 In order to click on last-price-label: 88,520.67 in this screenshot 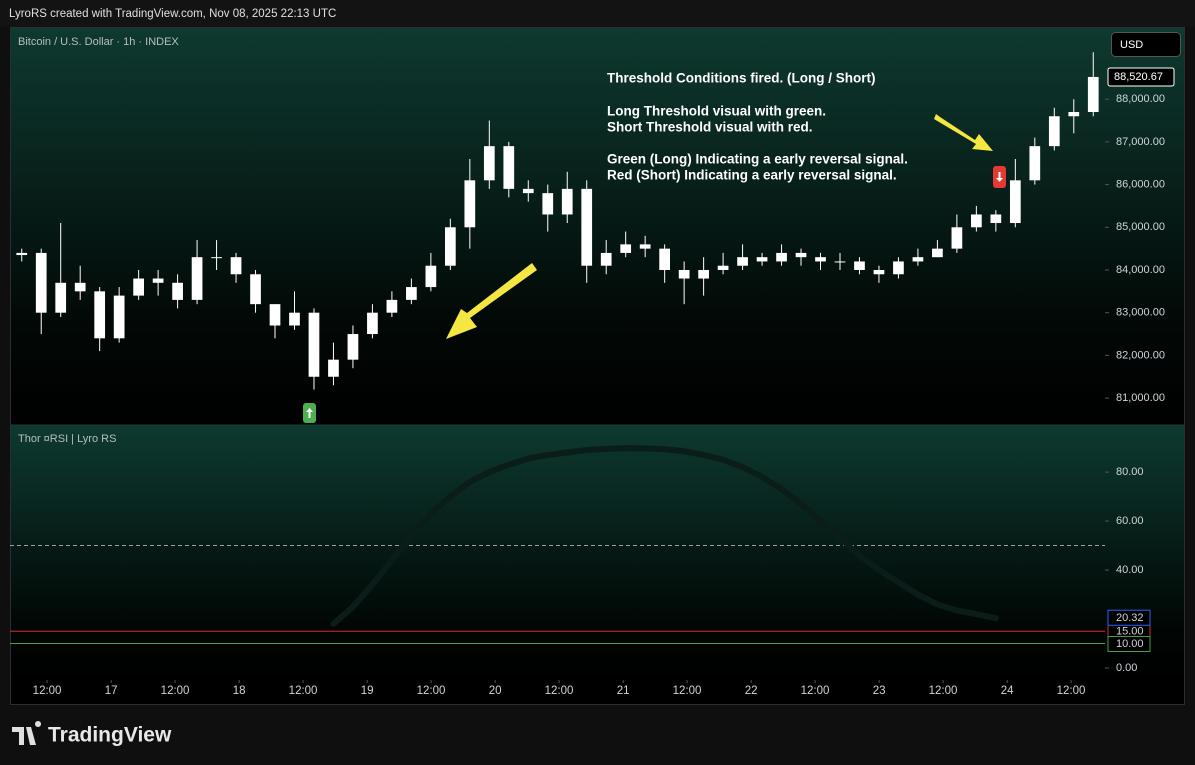, I will do `click(1138, 77)`.